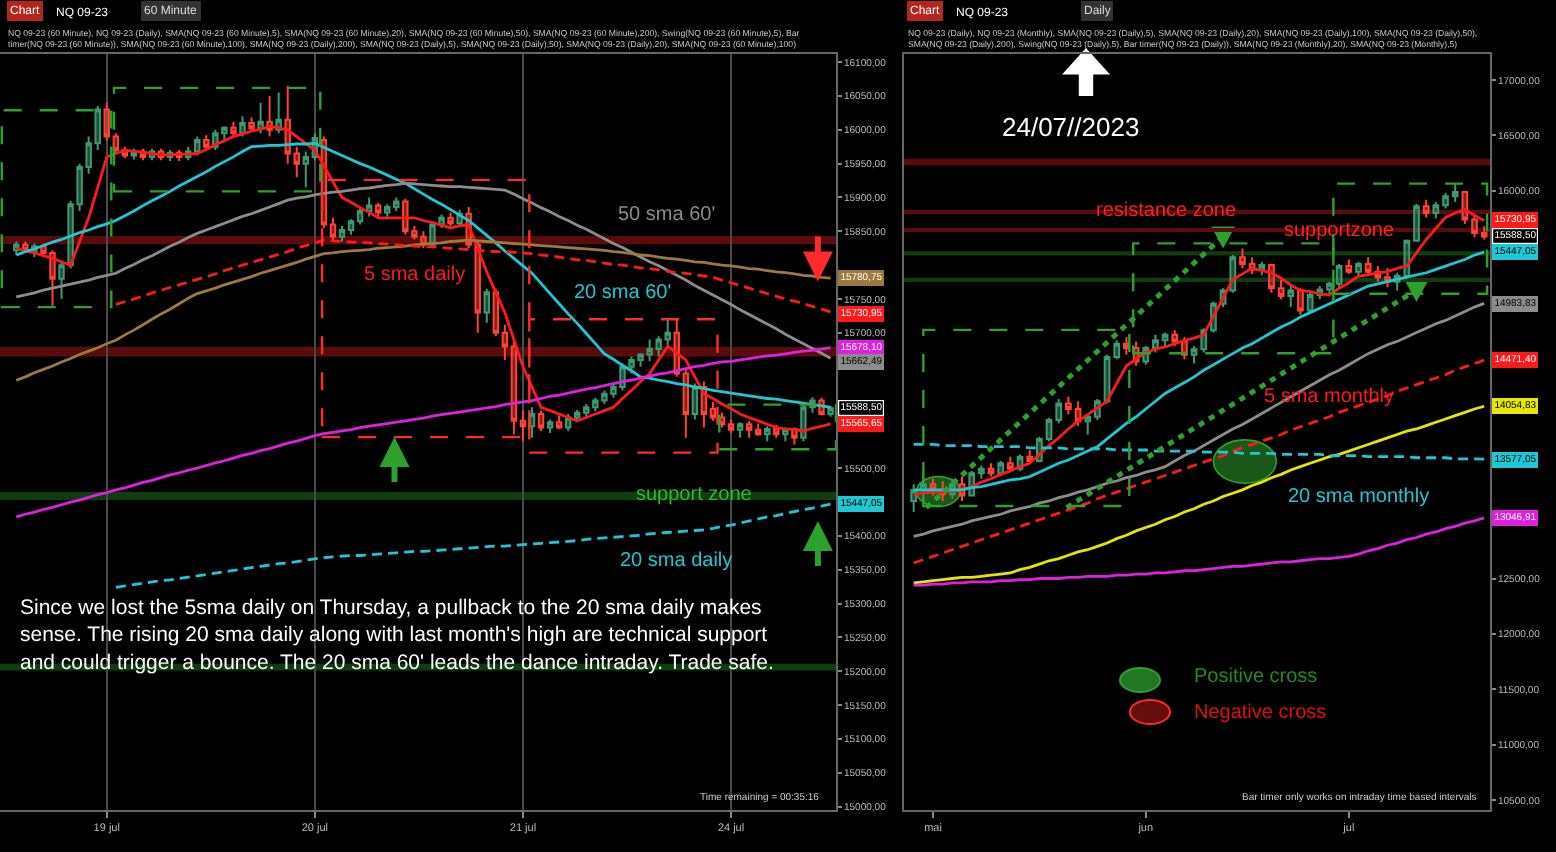  What do you see at coordinates (1071, 127) in the screenshot?
I see `annotation: 24/07//2023` at bounding box center [1071, 127].